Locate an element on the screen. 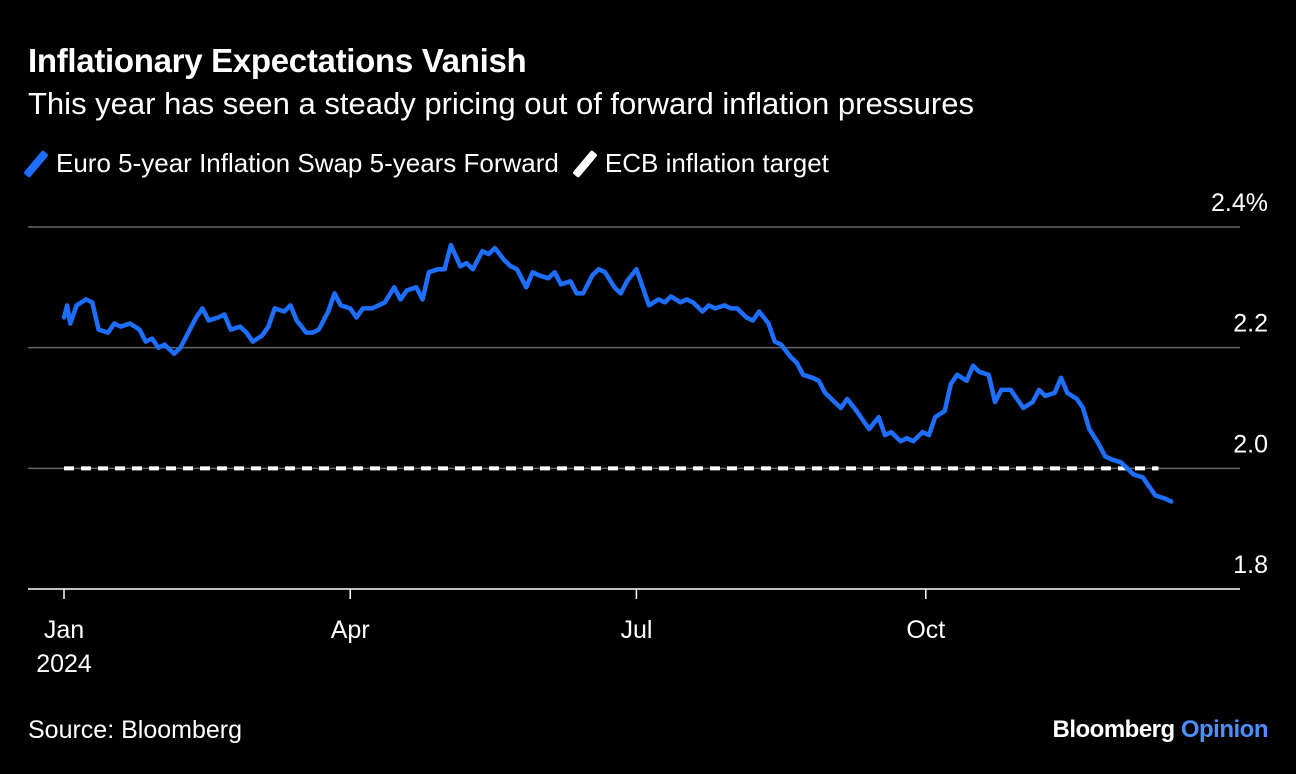 Image resolution: width=1296 pixels, height=774 pixels. y-tick-label: 2.0 is located at coordinates (1250, 444).